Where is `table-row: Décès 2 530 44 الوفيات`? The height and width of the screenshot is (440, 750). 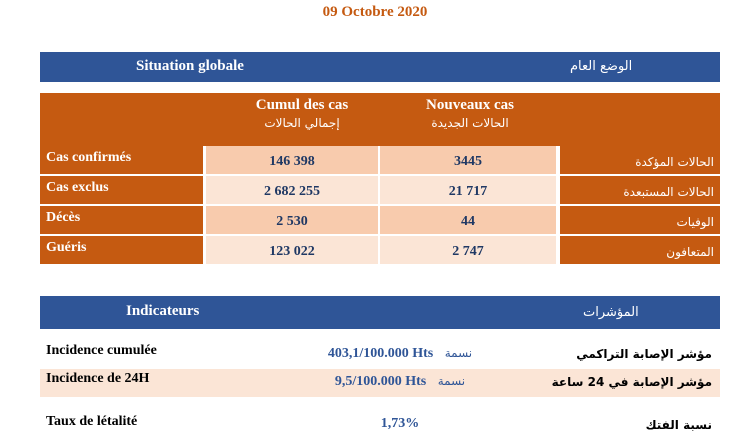
table-row: Décès 2 530 44 الوفيات is located at coordinates (380, 220).